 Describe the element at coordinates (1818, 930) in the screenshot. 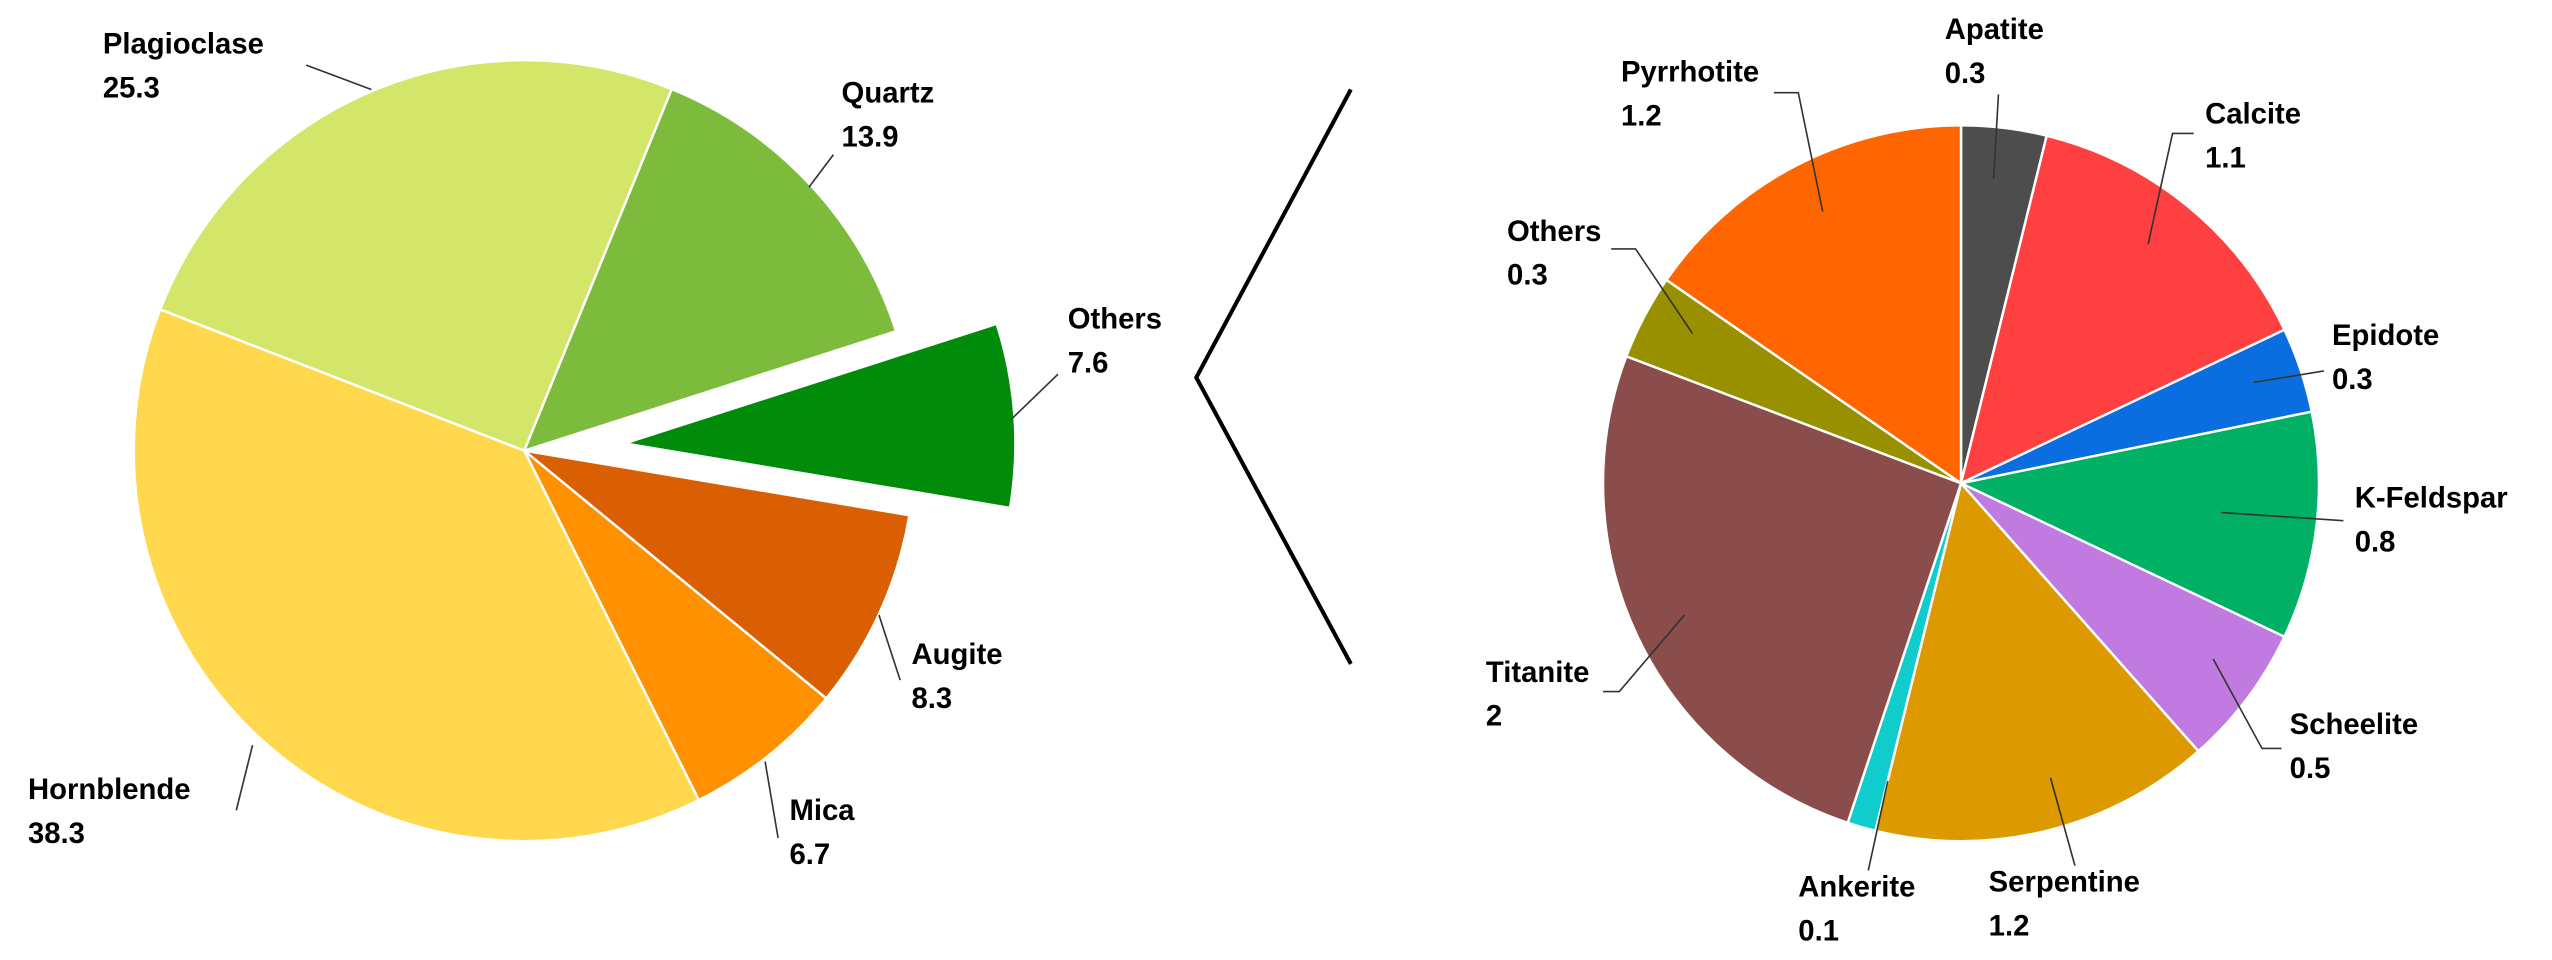

I see `value-label: 0.1` at that location.